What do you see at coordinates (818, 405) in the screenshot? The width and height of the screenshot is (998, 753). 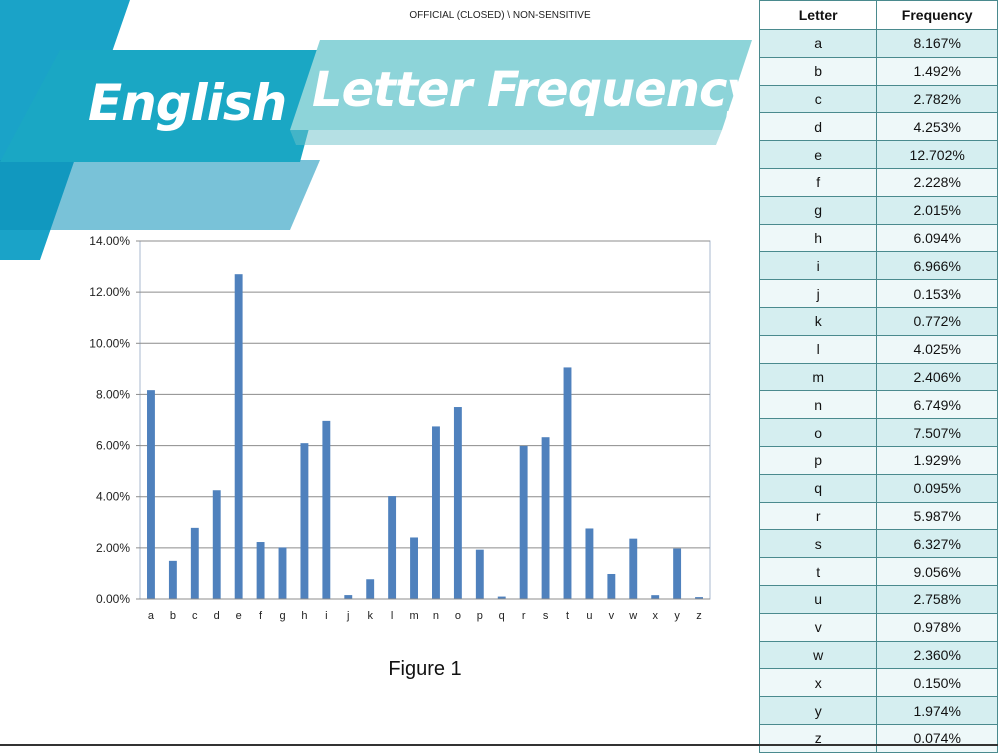 I see `cell-letter: n` at bounding box center [818, 405].